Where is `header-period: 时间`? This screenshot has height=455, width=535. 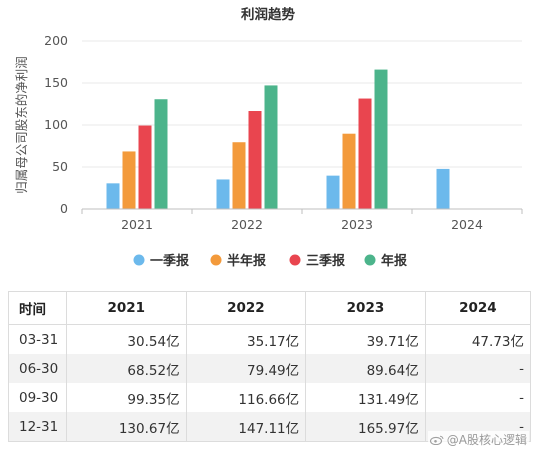 header-period: 时间 is located at coordinates (37, 308).